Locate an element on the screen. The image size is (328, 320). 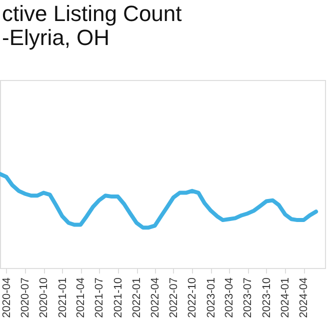
x-tick-label: 2023-01 is located at coordinates (211, 298).